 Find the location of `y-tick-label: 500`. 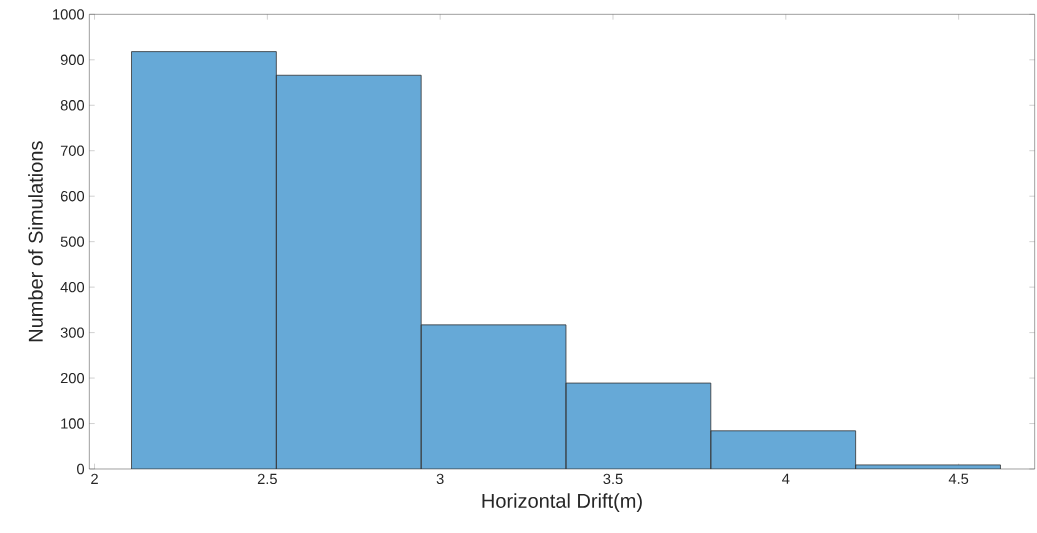

y-tick-label: 500 is located at coordinates (72, 241).